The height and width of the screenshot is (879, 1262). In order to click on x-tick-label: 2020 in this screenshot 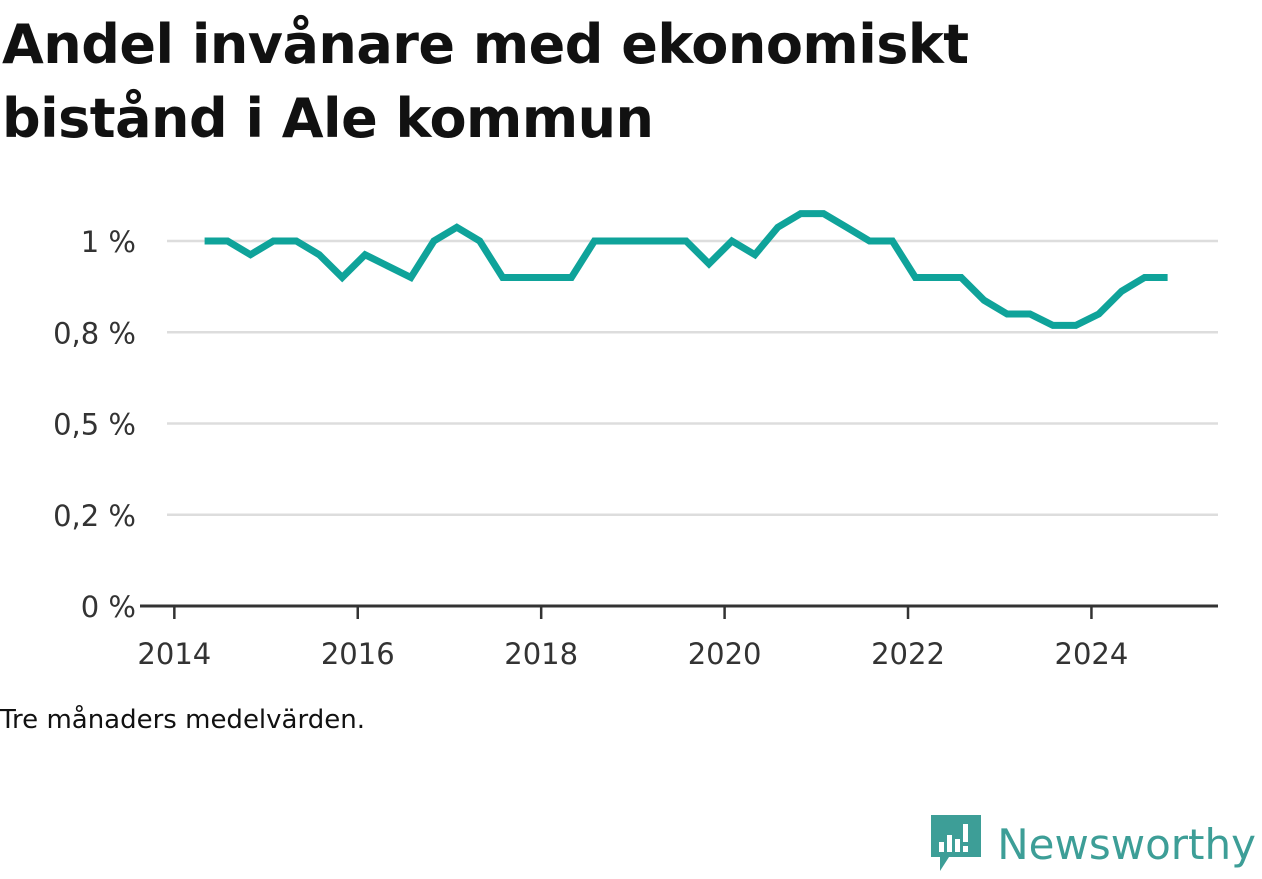, I will do `click(725, 654)`.